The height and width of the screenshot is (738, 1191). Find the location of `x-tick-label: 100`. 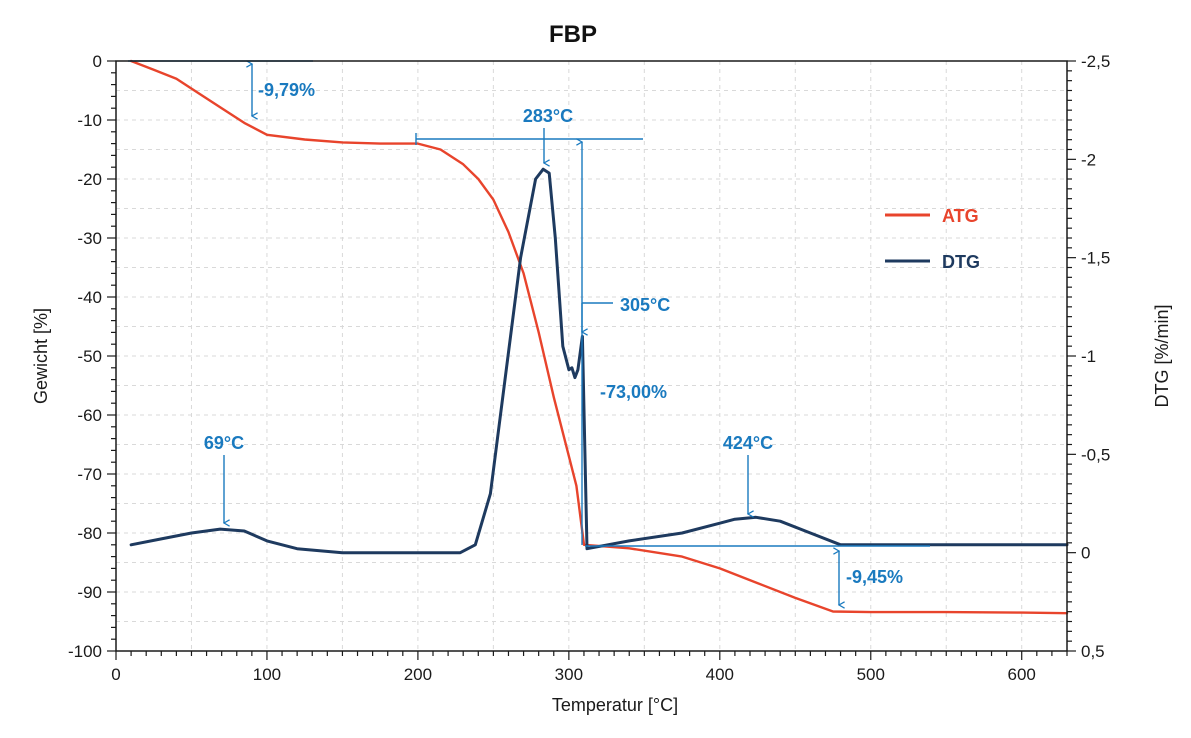

x-tick-label: 100 is located at coordinates (267, 674).